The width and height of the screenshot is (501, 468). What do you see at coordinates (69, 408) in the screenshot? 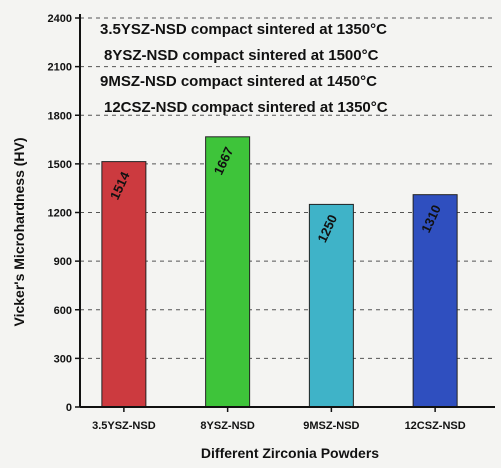
I see `y-tick-label: 0` at bounding box center [69, 408].